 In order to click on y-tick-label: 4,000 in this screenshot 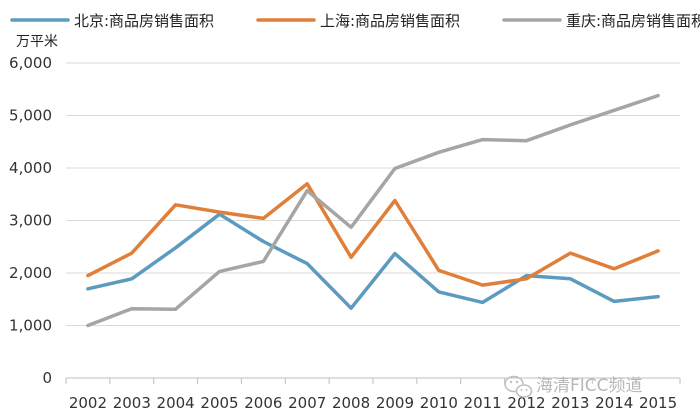, I will do `click(30, 168)`.